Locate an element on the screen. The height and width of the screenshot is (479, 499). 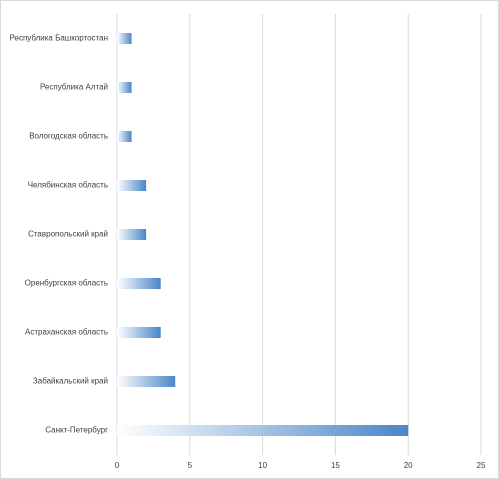
x-tick-label: 5 is located at coordinates (190, 465).